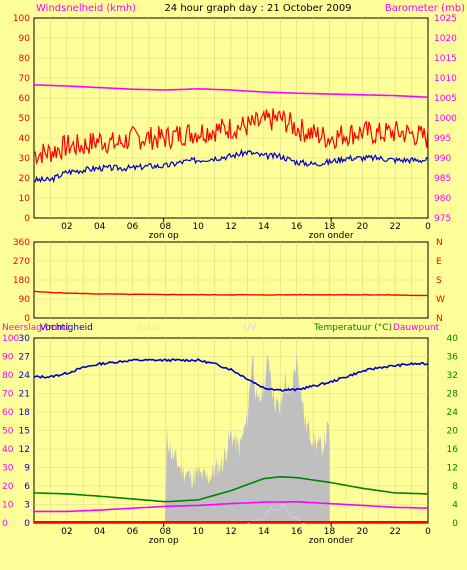 The width and height of the screenshot is (467, 570). What do you see at coordinates (25, 376) in the screenshot?
I see `humidity-tick-label: 24` at bounding box center [25, 376].